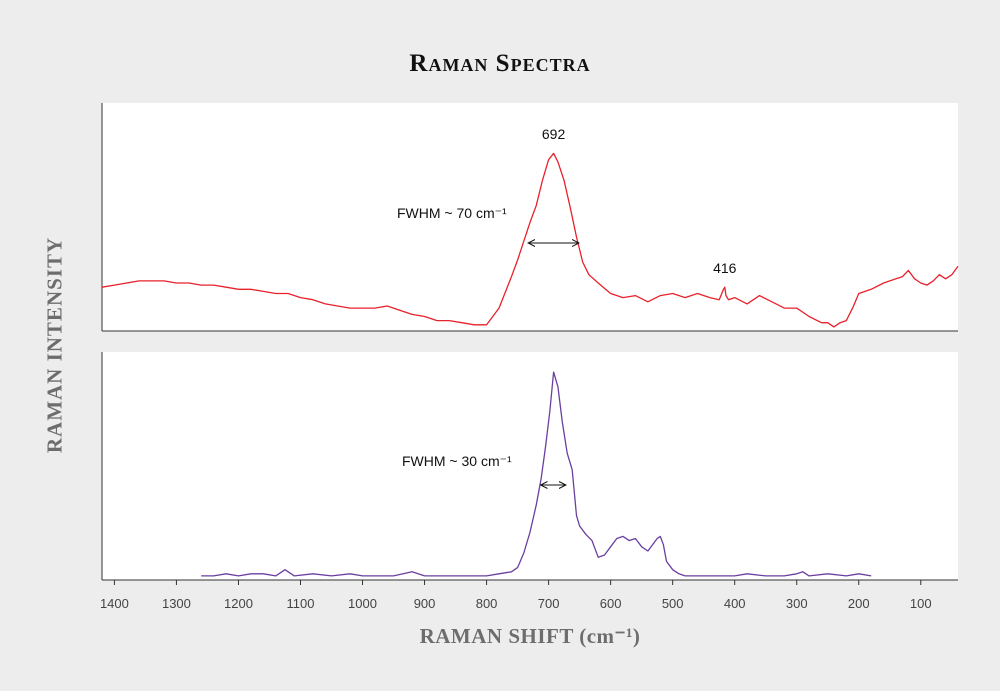 This screenshot has width=1000, height=691. I want to click on x-tick-label: 1300, so click(176, 603).